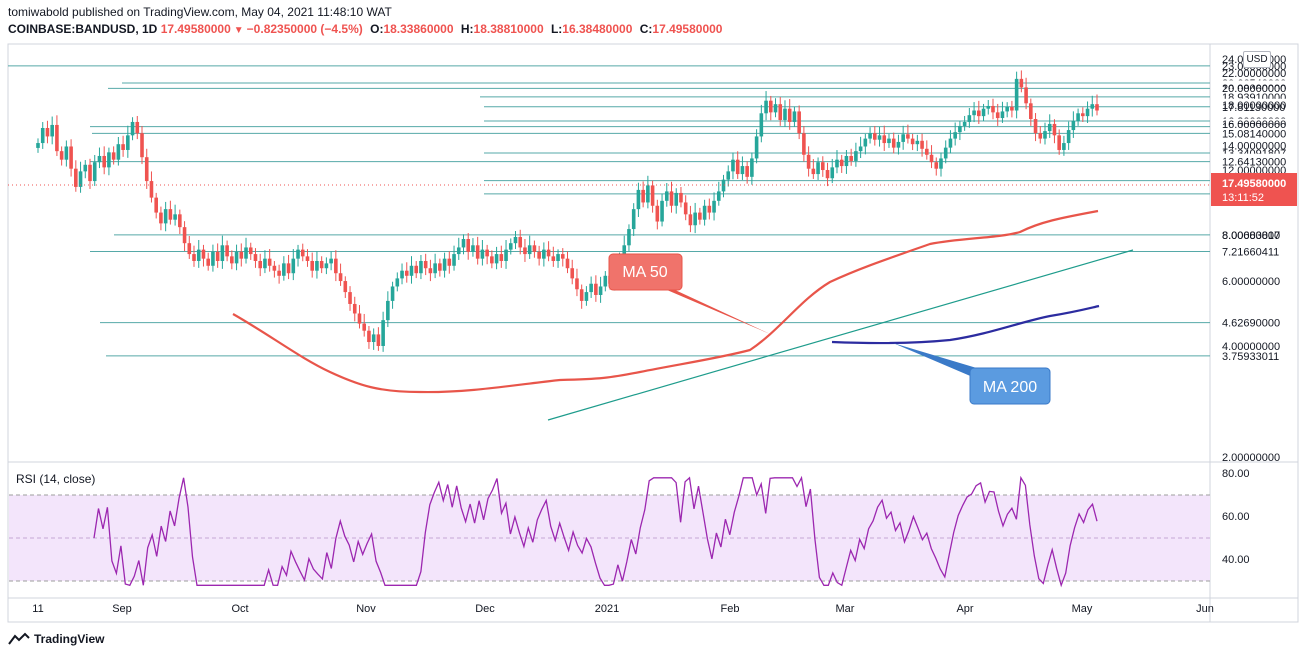  I want to click on price-change: −0.82350000 (−4.5%), so click(304, 29).